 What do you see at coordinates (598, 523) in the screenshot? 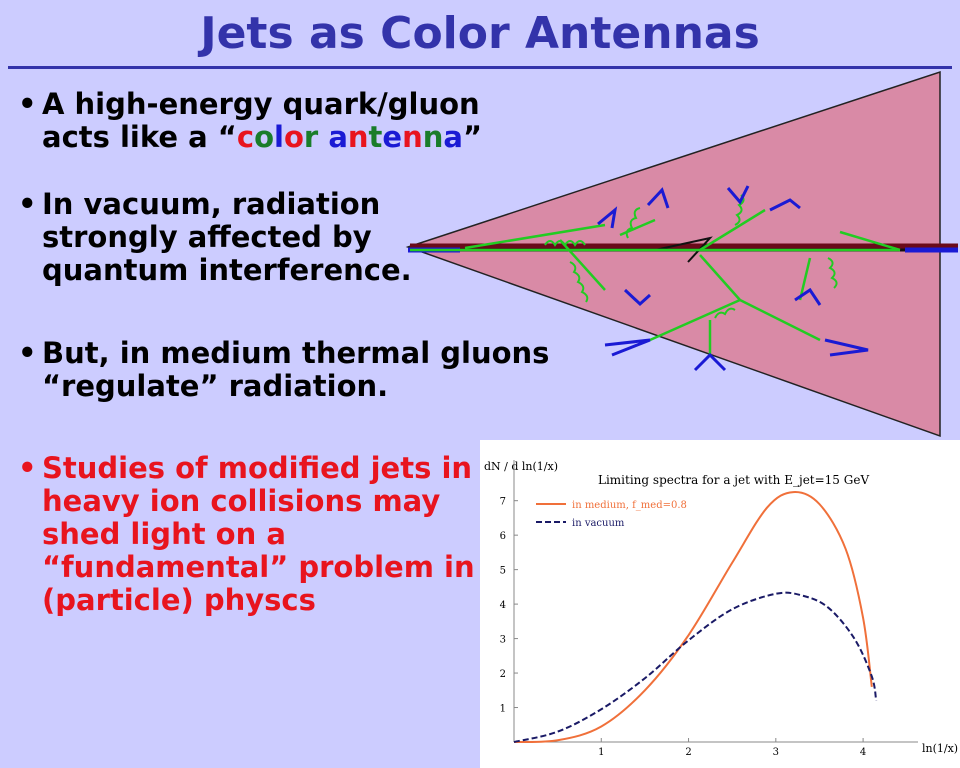
I see `legend-label-1: in vacuum` at bounding box center [598, 523].